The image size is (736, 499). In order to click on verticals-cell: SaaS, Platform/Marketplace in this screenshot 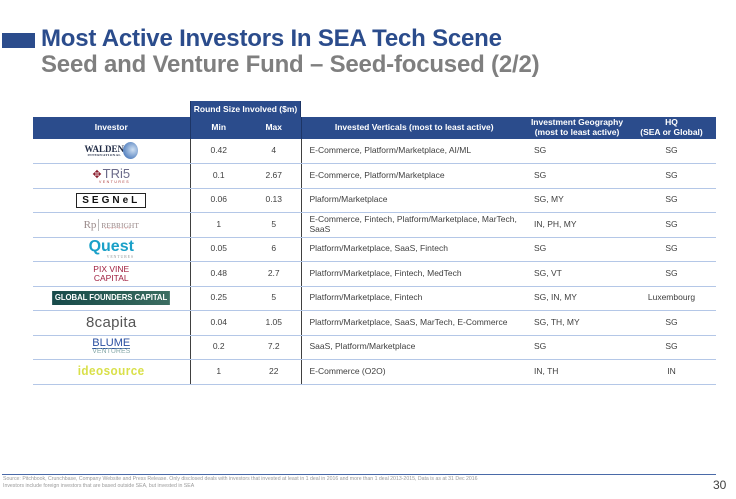, I will do `click(414, 347)`.